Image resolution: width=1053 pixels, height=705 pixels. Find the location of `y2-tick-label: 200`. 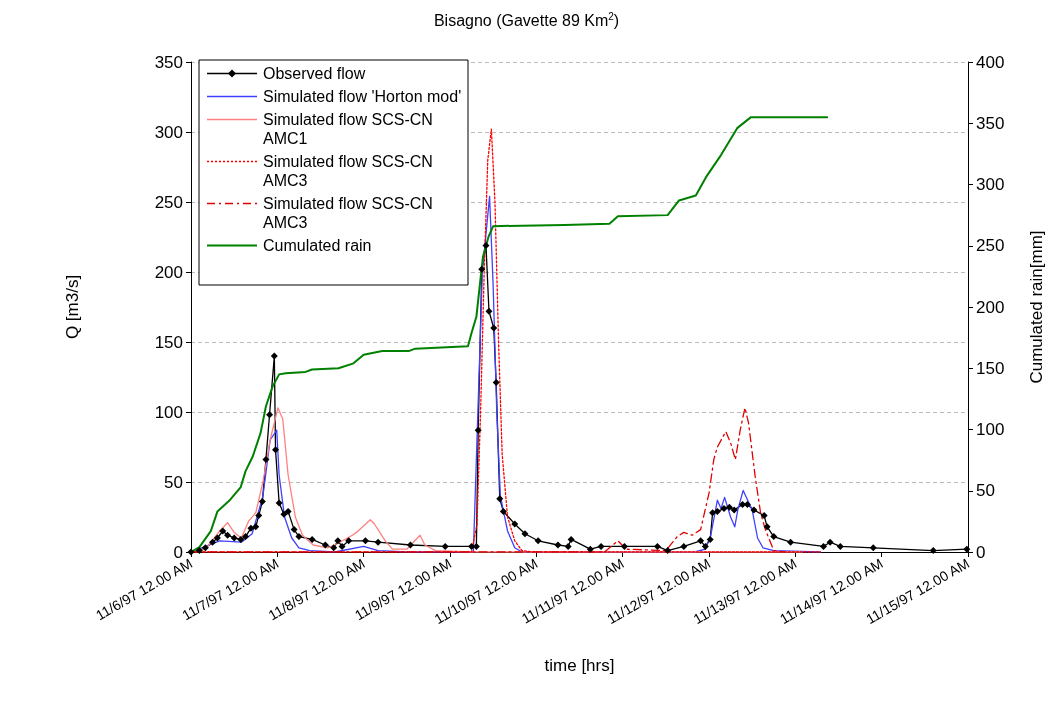

y2-tick-label: 200 is located at coordinates (990, 307).